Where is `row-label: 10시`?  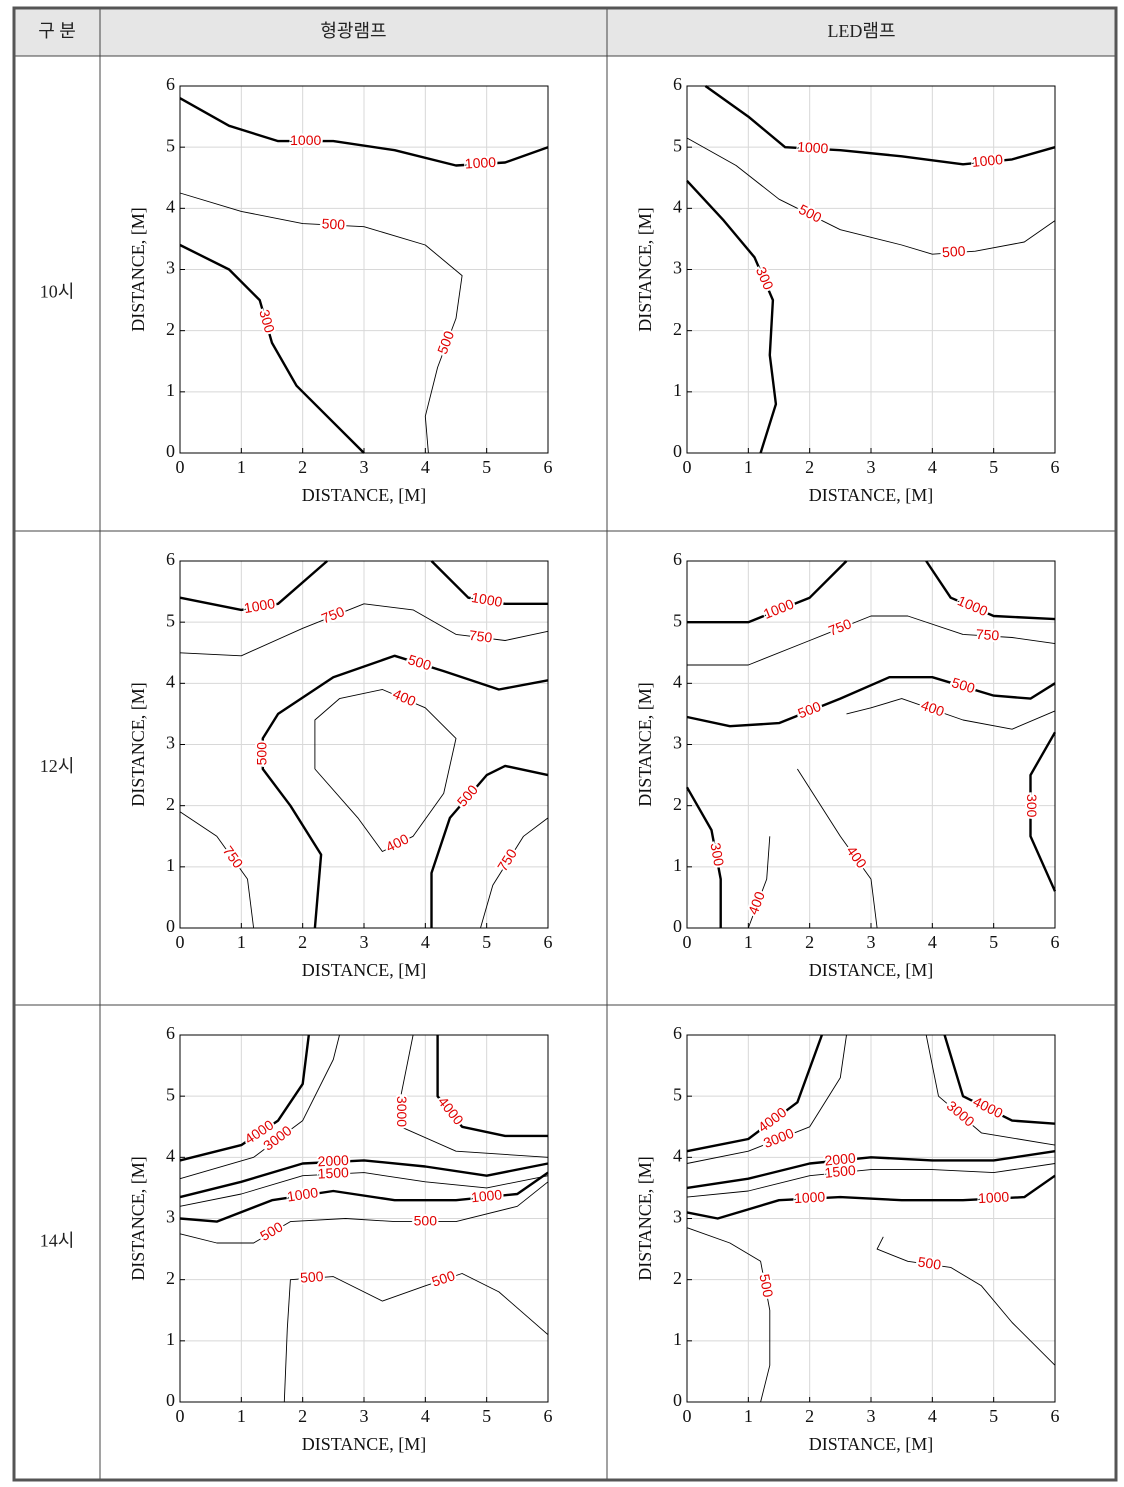 row-label: 10시 is located at coordinates (57, 292).